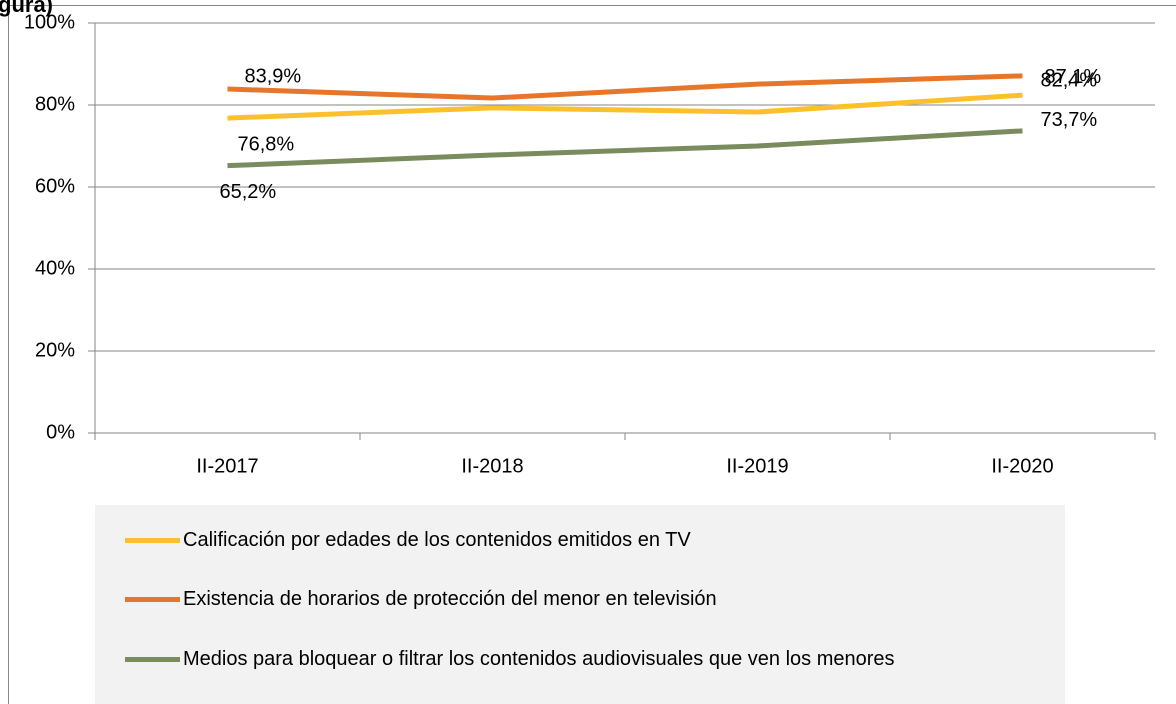 The width and height of the screenshot is (1176, 704). Describe the element at coordinates (273, 76) in the screenshot. I see `data-label: 83,9%` at that location.